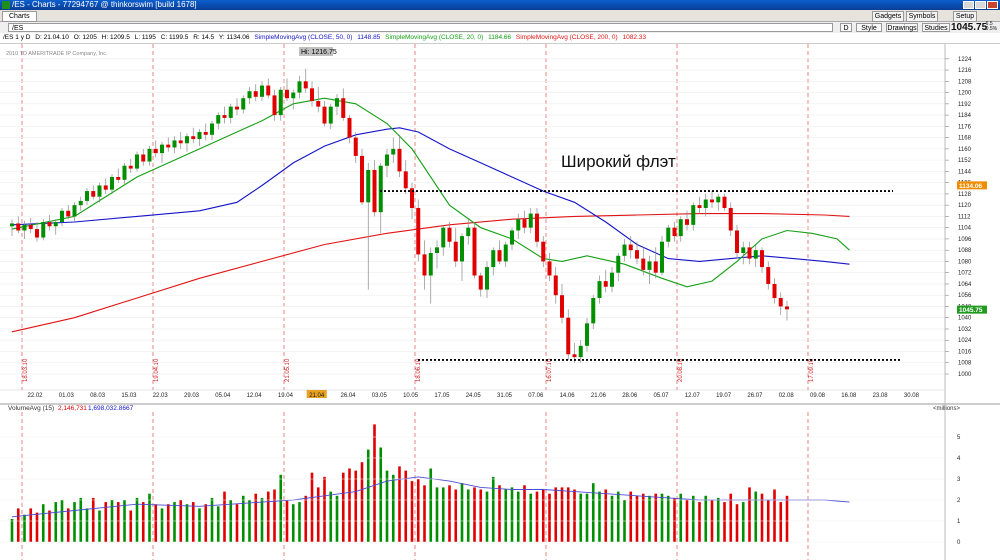 The width and height of the screenshot is (1000, 560). I want to click on studies-button: Studies, so click(936, 27).